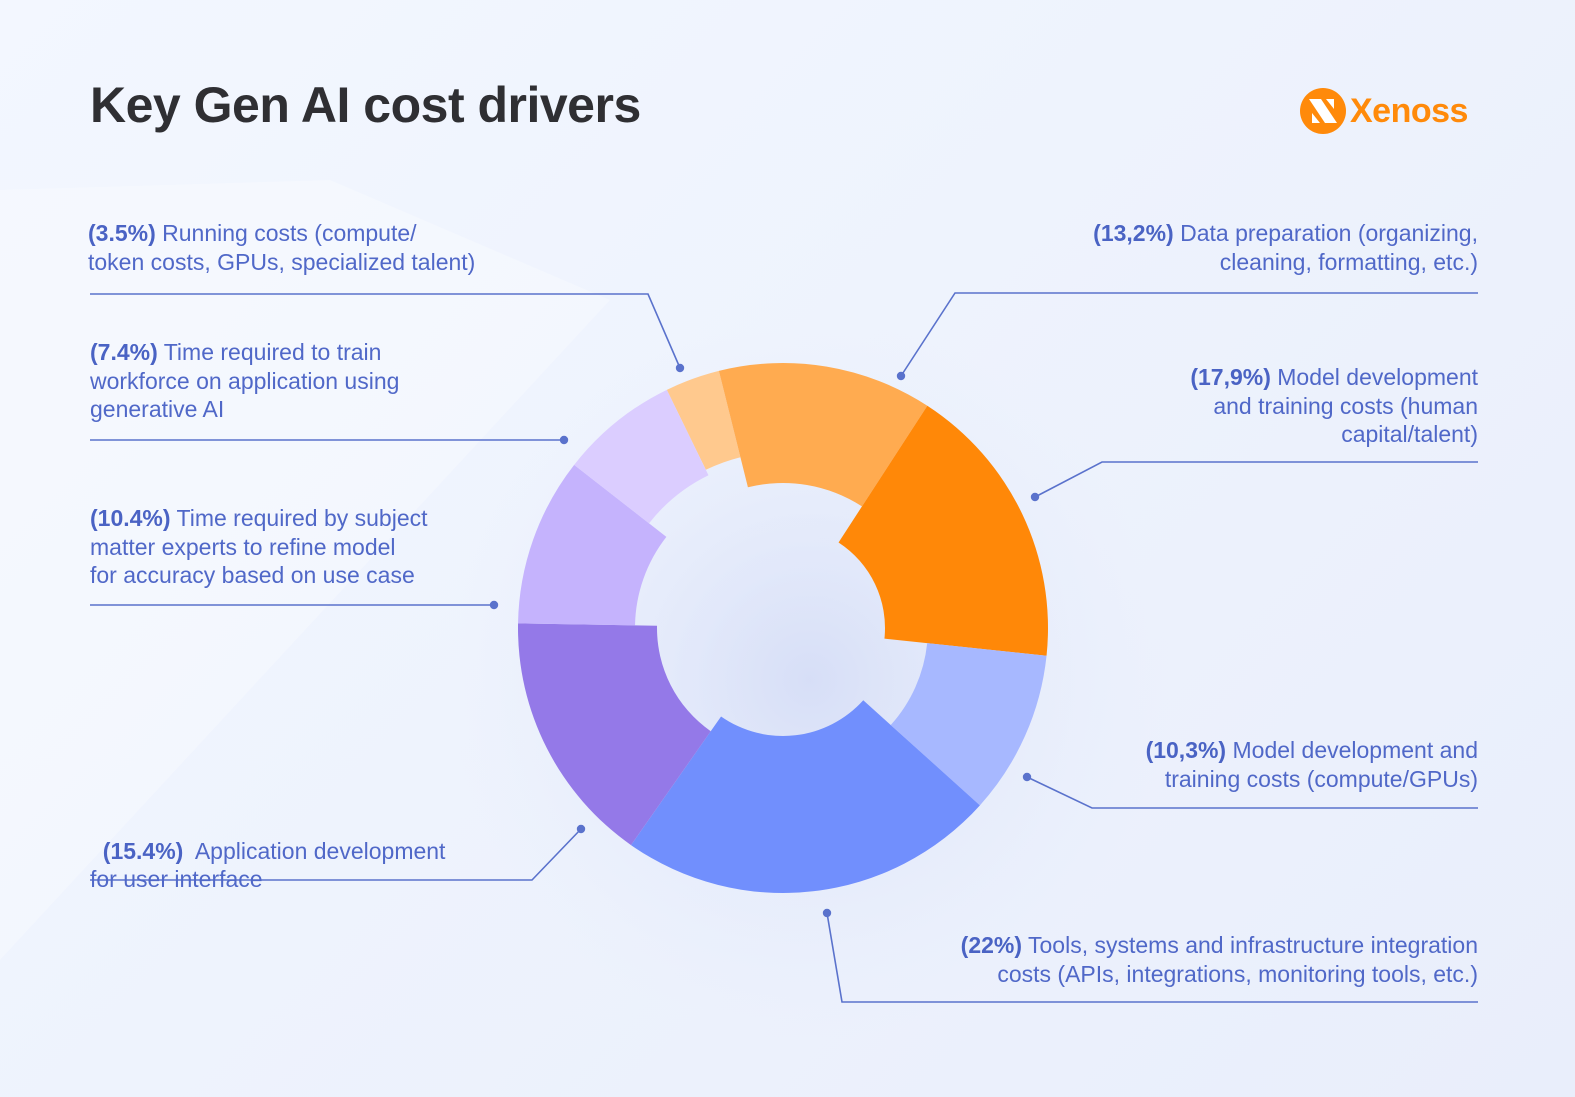 This screenshot has width=1575, height=1097. Describe the element at coordinates (1321, 778) in the screenshot. I see `annotation-text: training costs (compute/GPUs)` at that location.